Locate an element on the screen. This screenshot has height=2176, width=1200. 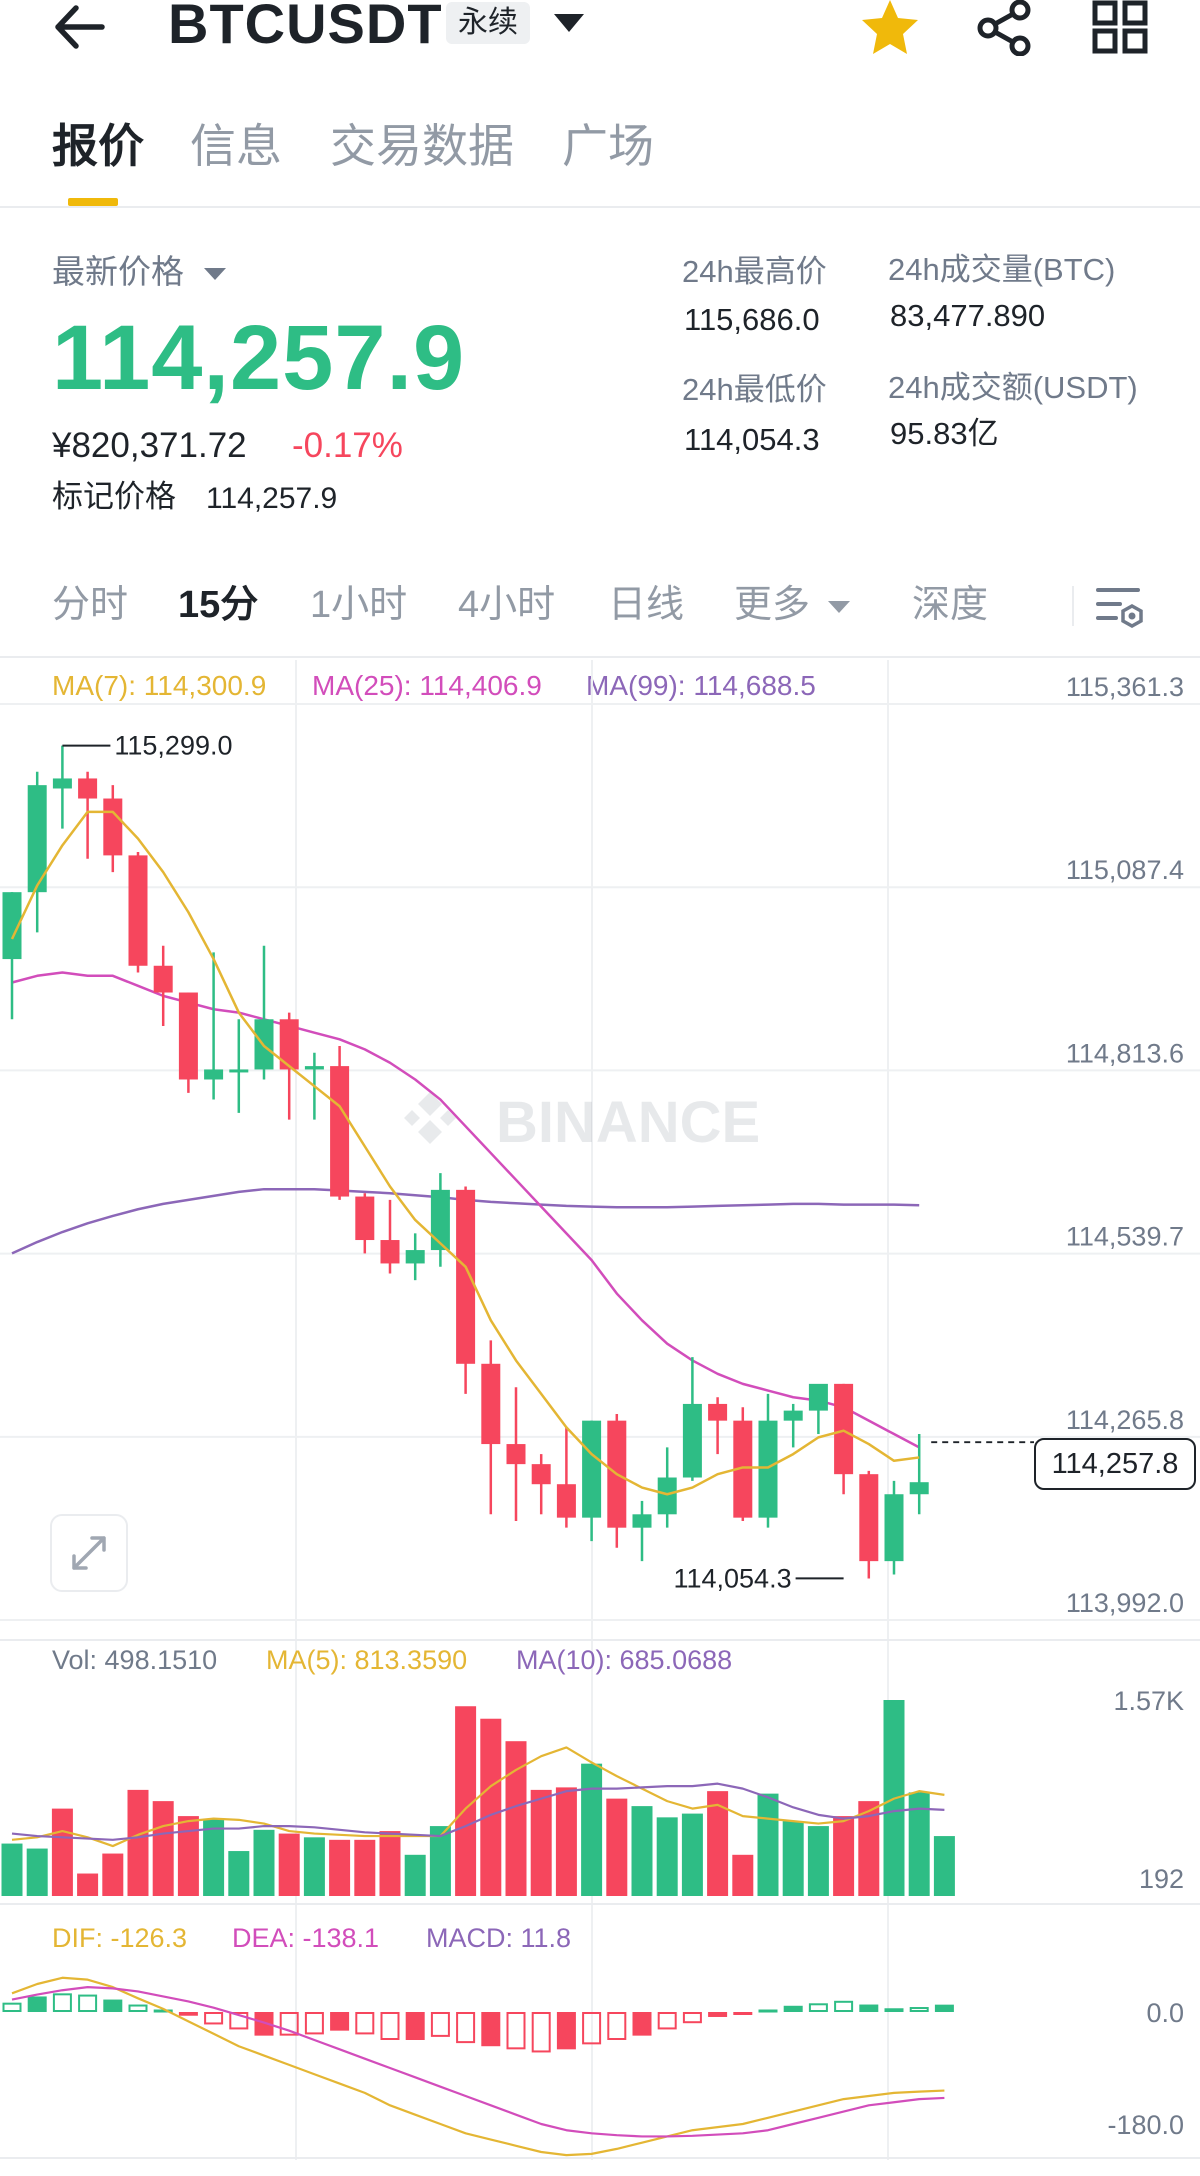
fullscreen-button is located at coordinates (89, 1553).